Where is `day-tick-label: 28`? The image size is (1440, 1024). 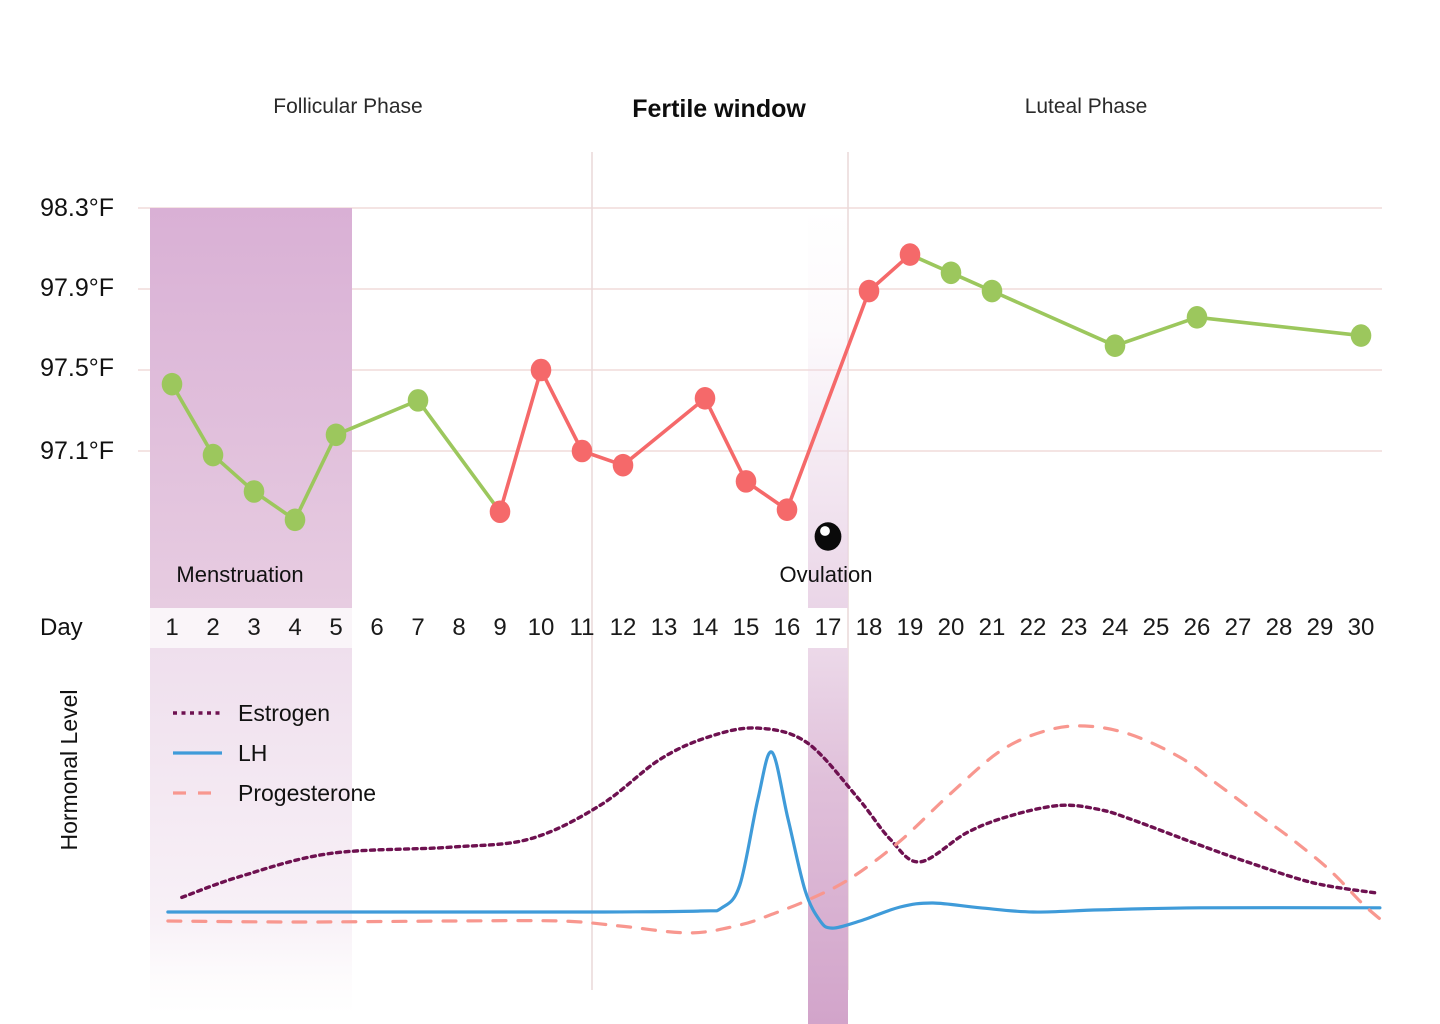 day-tick-label: 28 is located at coordinates (1279, 627).